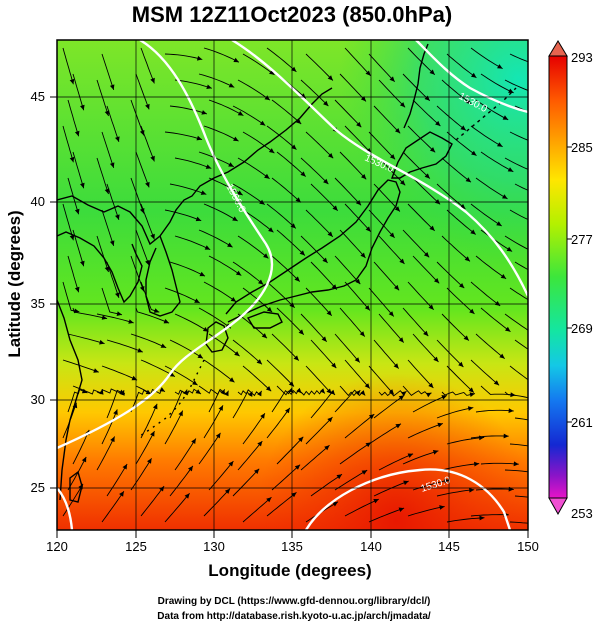 The height and width of the screenshot is (625, 599). Describe the element at coordinates (38, 292) in the screenshot. I see `y-axis-tick-labels: 25 30 35 40 45` at that location.